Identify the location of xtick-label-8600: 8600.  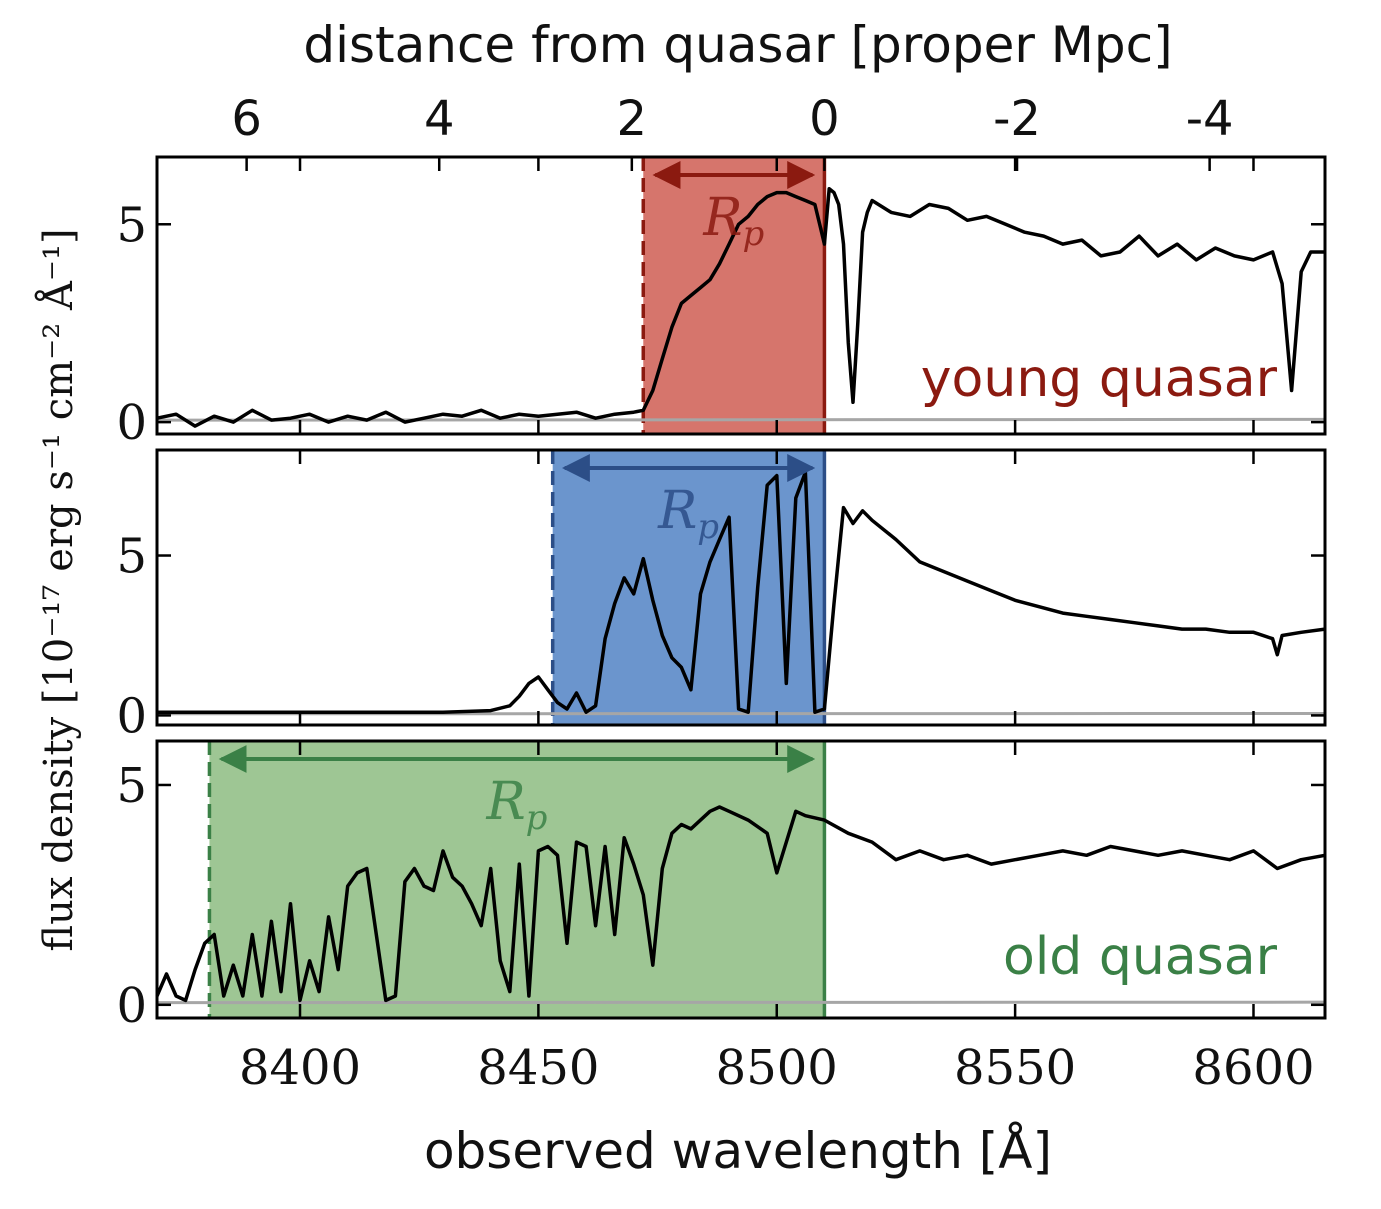
(1253, 1068).